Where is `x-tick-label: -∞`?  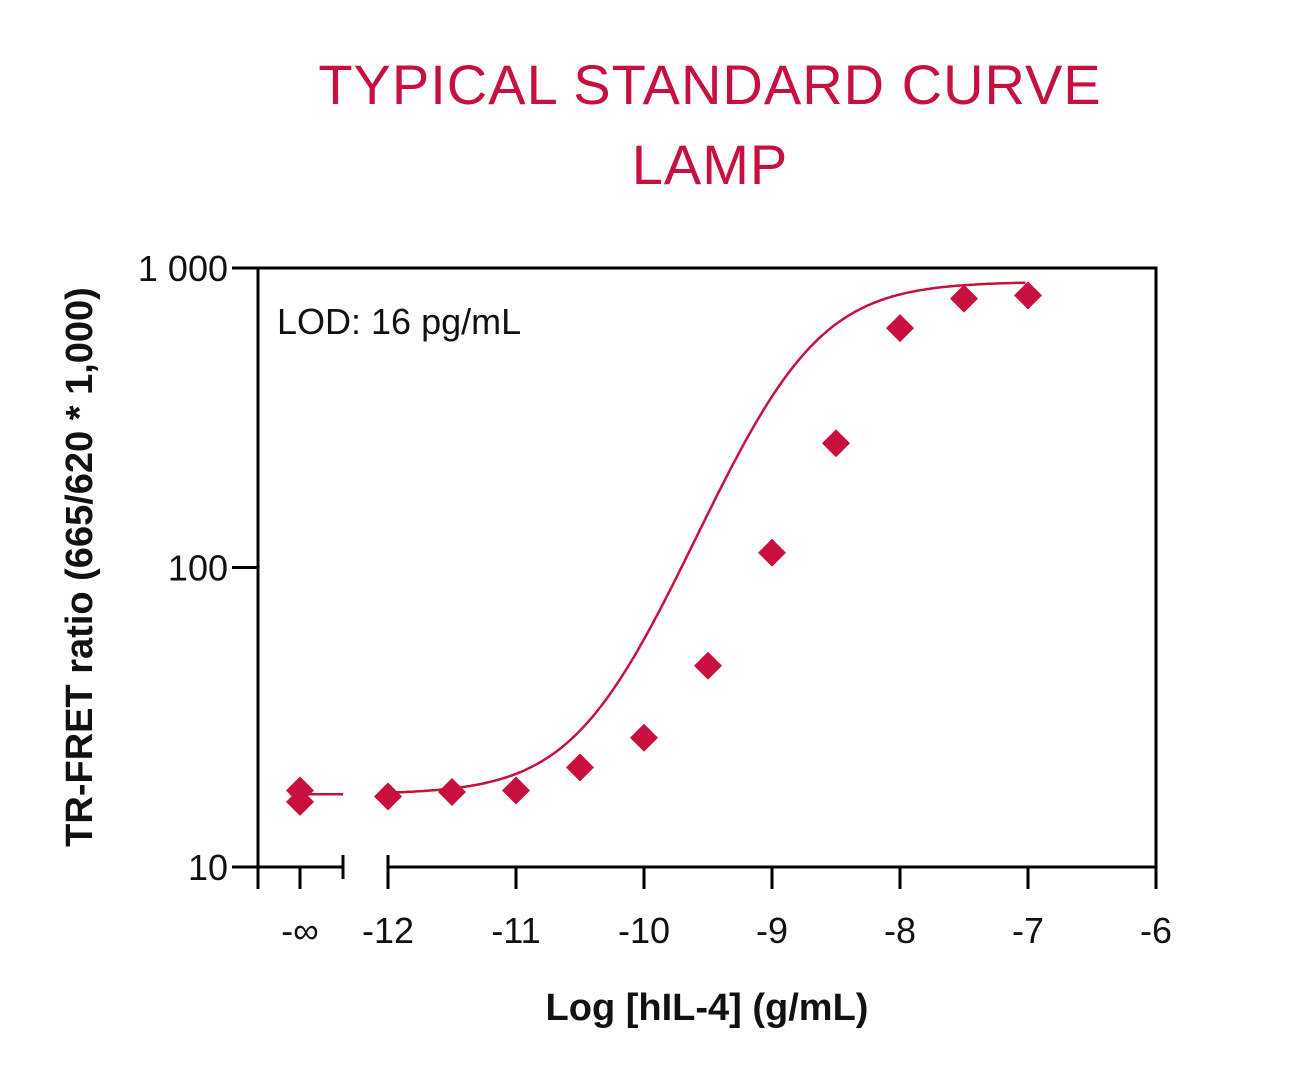
x-tick-label: -∞ is located at coordinates (300, 930).